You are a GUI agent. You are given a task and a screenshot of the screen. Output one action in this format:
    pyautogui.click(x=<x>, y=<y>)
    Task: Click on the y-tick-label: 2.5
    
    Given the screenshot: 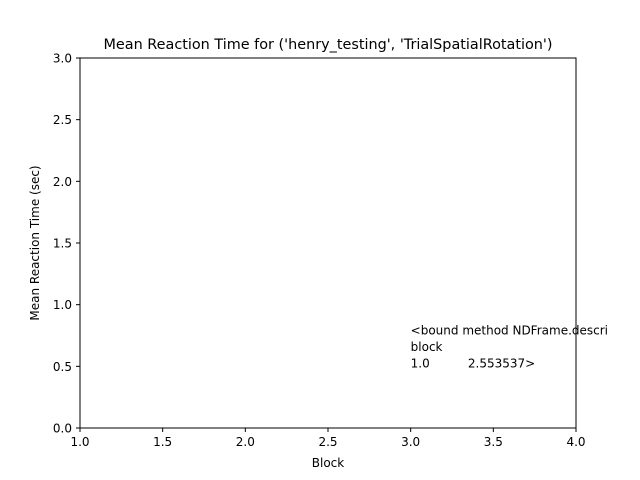 What is the action you would take?
    pyautogui.click(x=62, y=120)
    